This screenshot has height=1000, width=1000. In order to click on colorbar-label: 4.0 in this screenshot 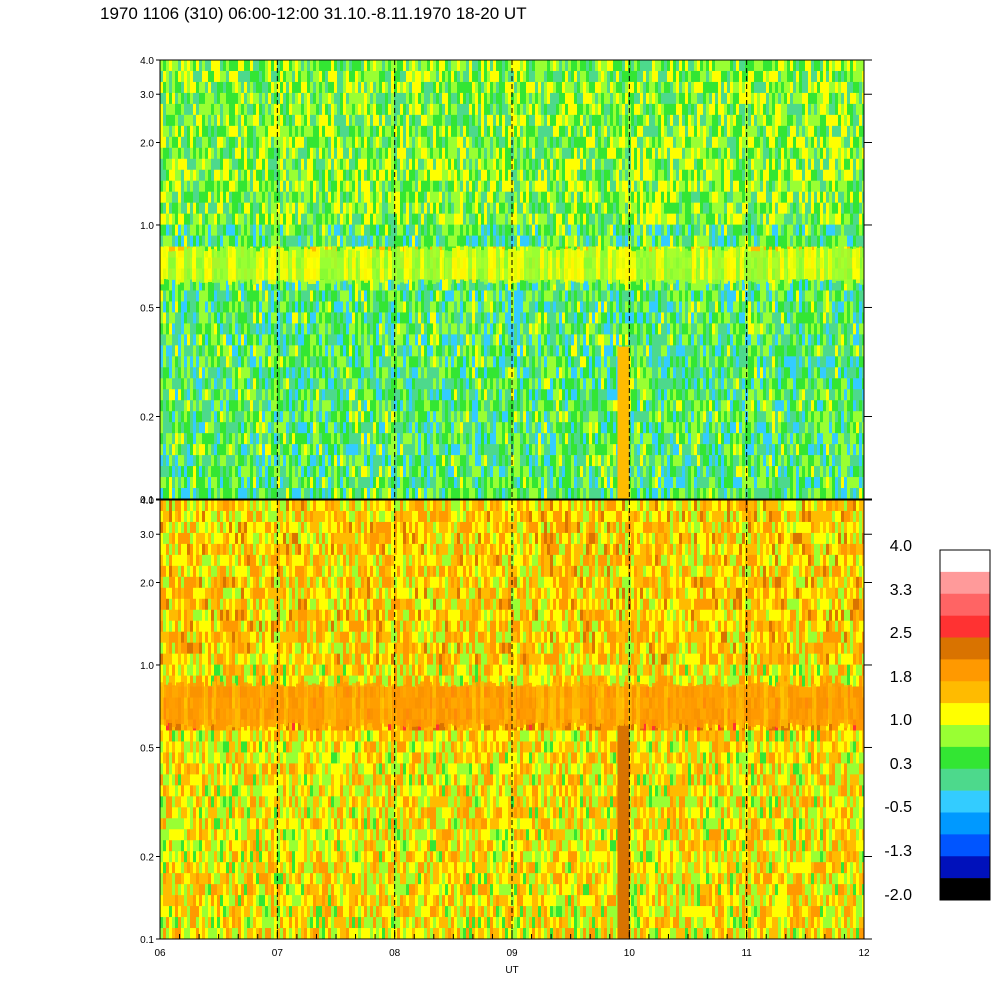, I will do `click(901, 546)`.